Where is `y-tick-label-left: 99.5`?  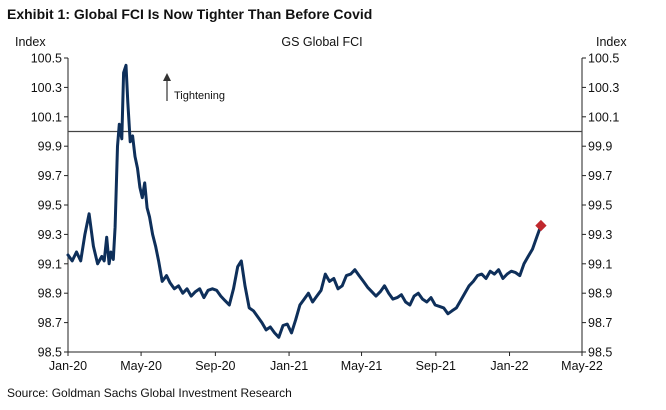 y-tick-label-left: 99.5 is located at coordinates (50, 206).